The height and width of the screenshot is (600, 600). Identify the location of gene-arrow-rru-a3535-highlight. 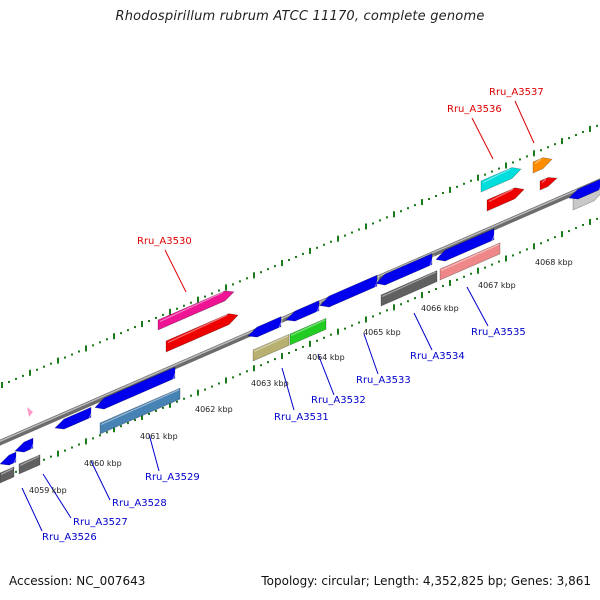
(494, 236).